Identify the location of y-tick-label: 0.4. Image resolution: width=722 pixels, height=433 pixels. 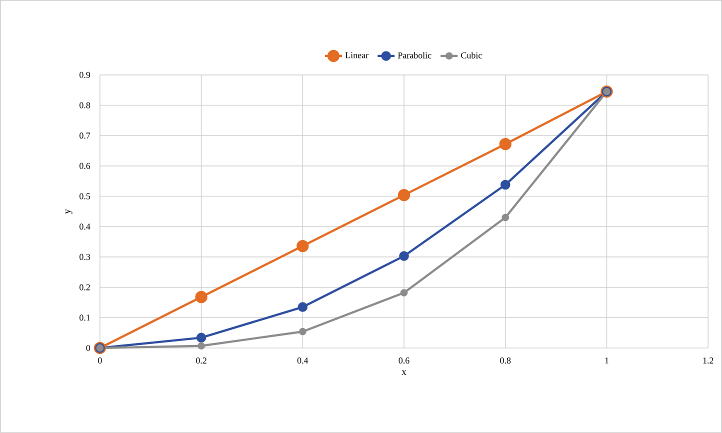
(85, 227).